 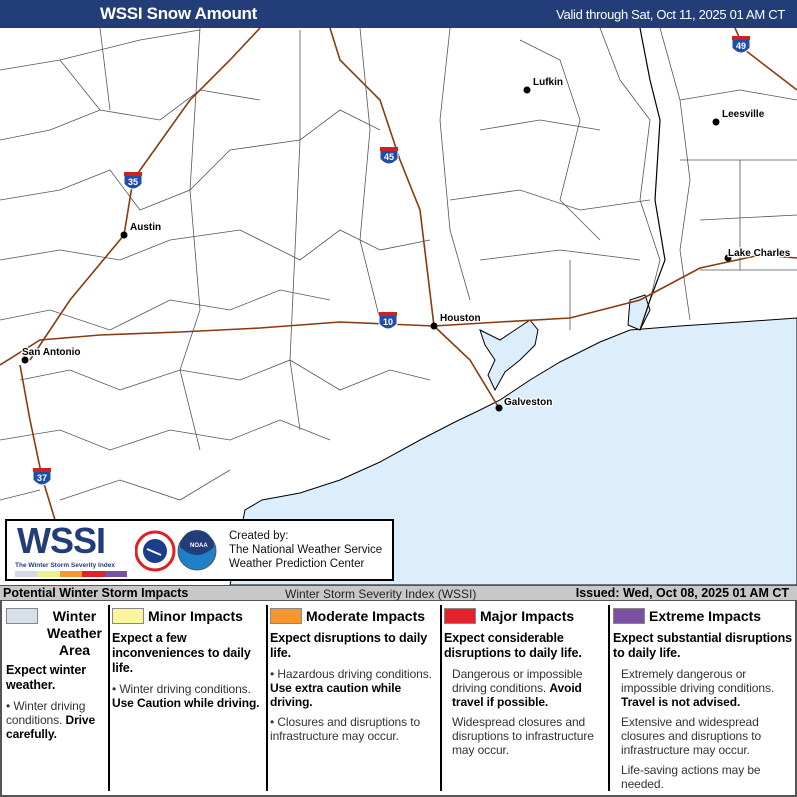 I want to click on legend-header: Major Impacts, so click(x=525, y=616).